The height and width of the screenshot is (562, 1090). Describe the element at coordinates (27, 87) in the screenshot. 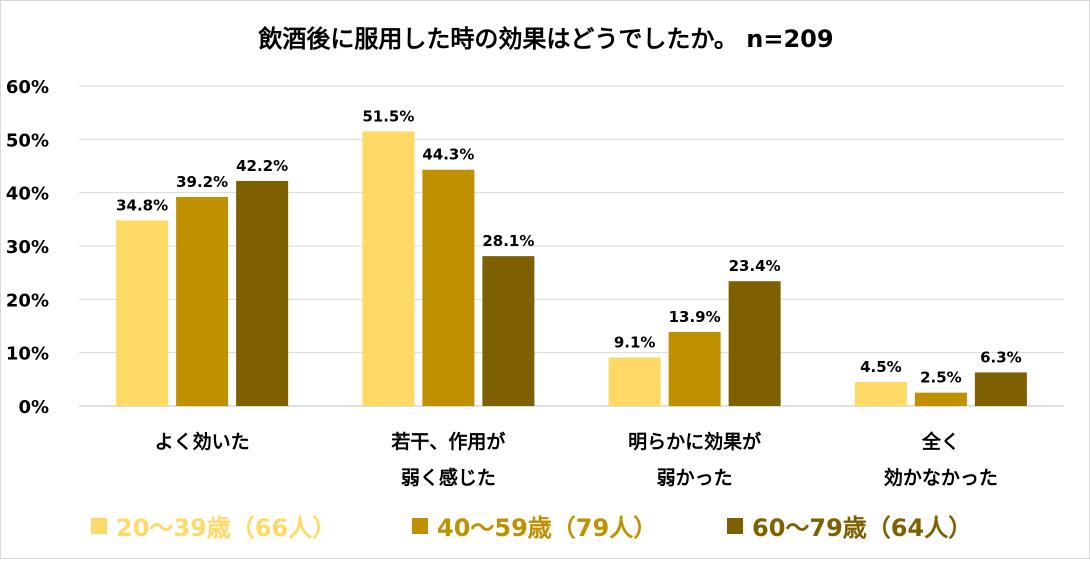

I see `y-tick-label: 60%` at that location.